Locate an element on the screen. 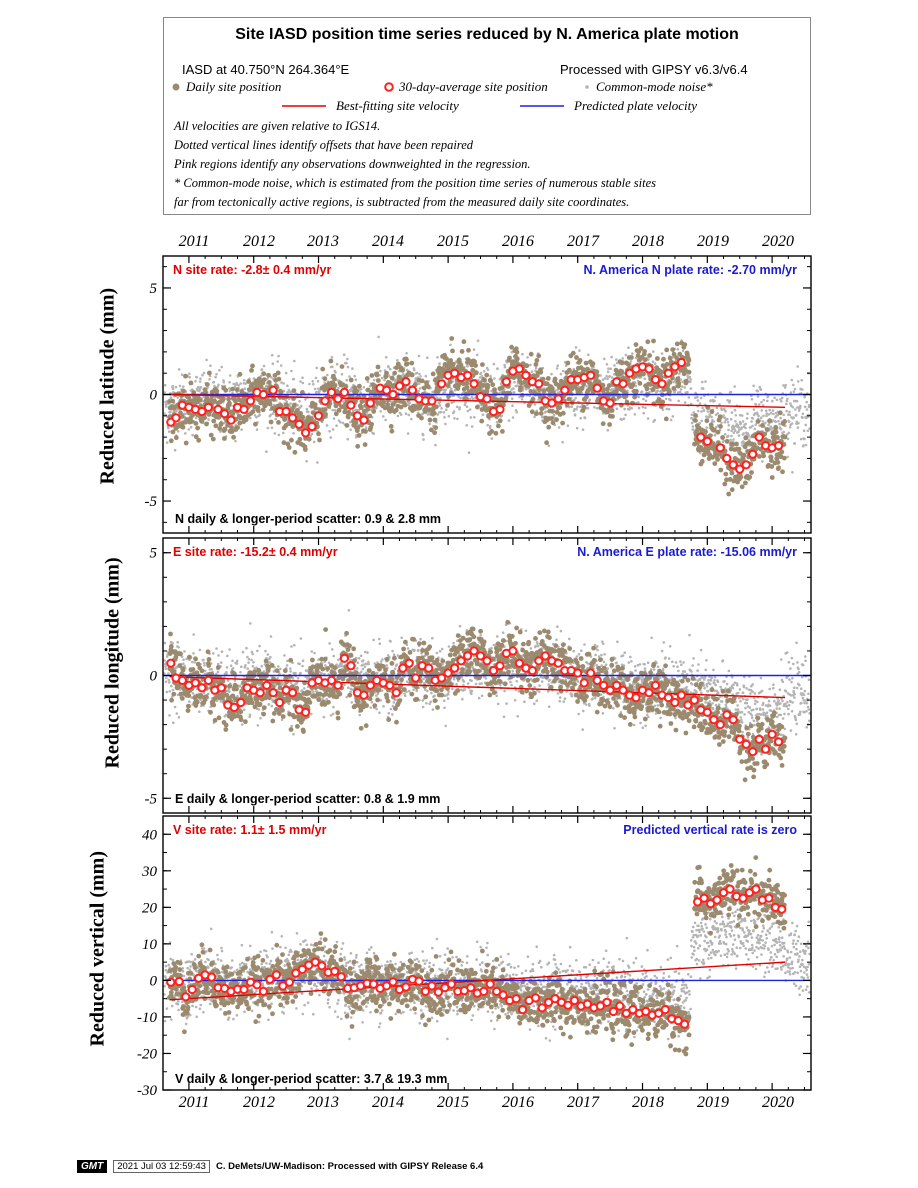 This screenshot has width=918, height=1188. year-top-2019: 2019 is located at coordinates (713, 241).